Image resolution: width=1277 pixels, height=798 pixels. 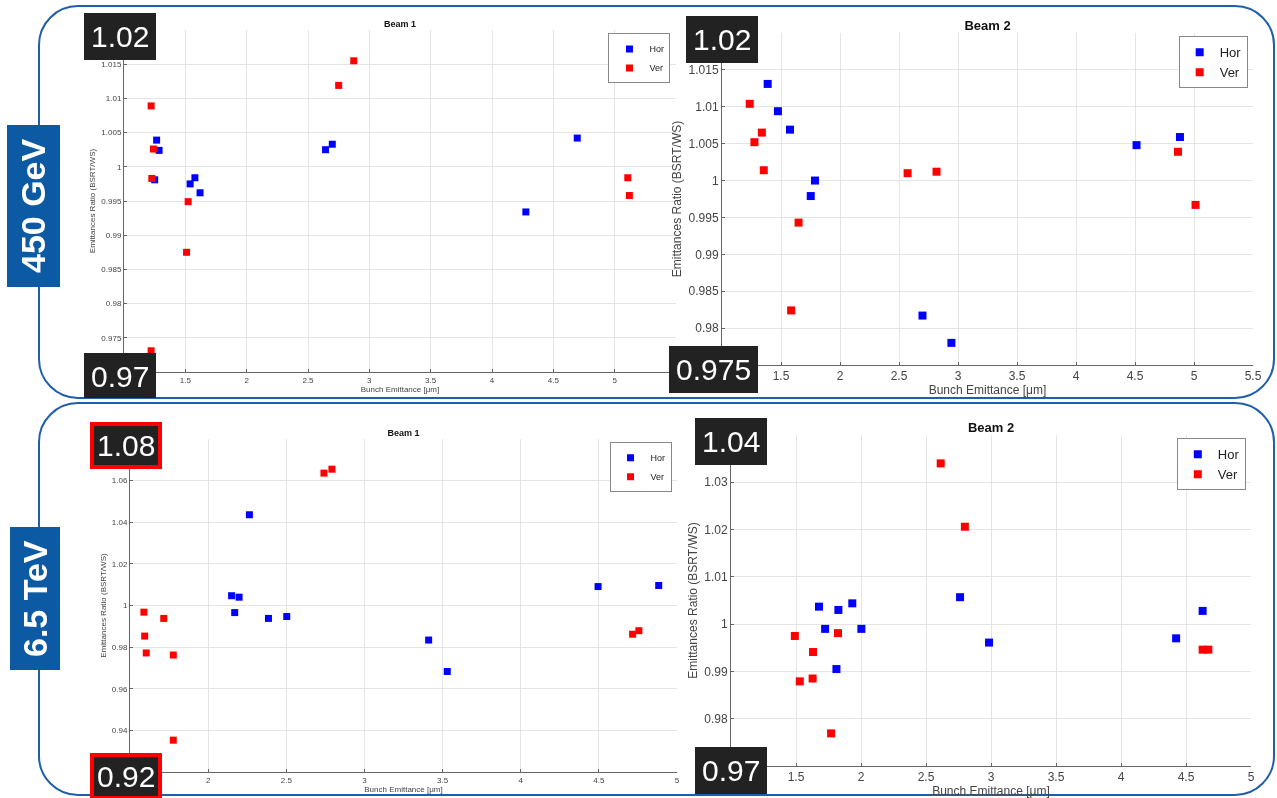 What do you see at coordinates (400, 24) in the screenshot?
I see `chart-title: Beam 1` at bounding box center [400, 24].